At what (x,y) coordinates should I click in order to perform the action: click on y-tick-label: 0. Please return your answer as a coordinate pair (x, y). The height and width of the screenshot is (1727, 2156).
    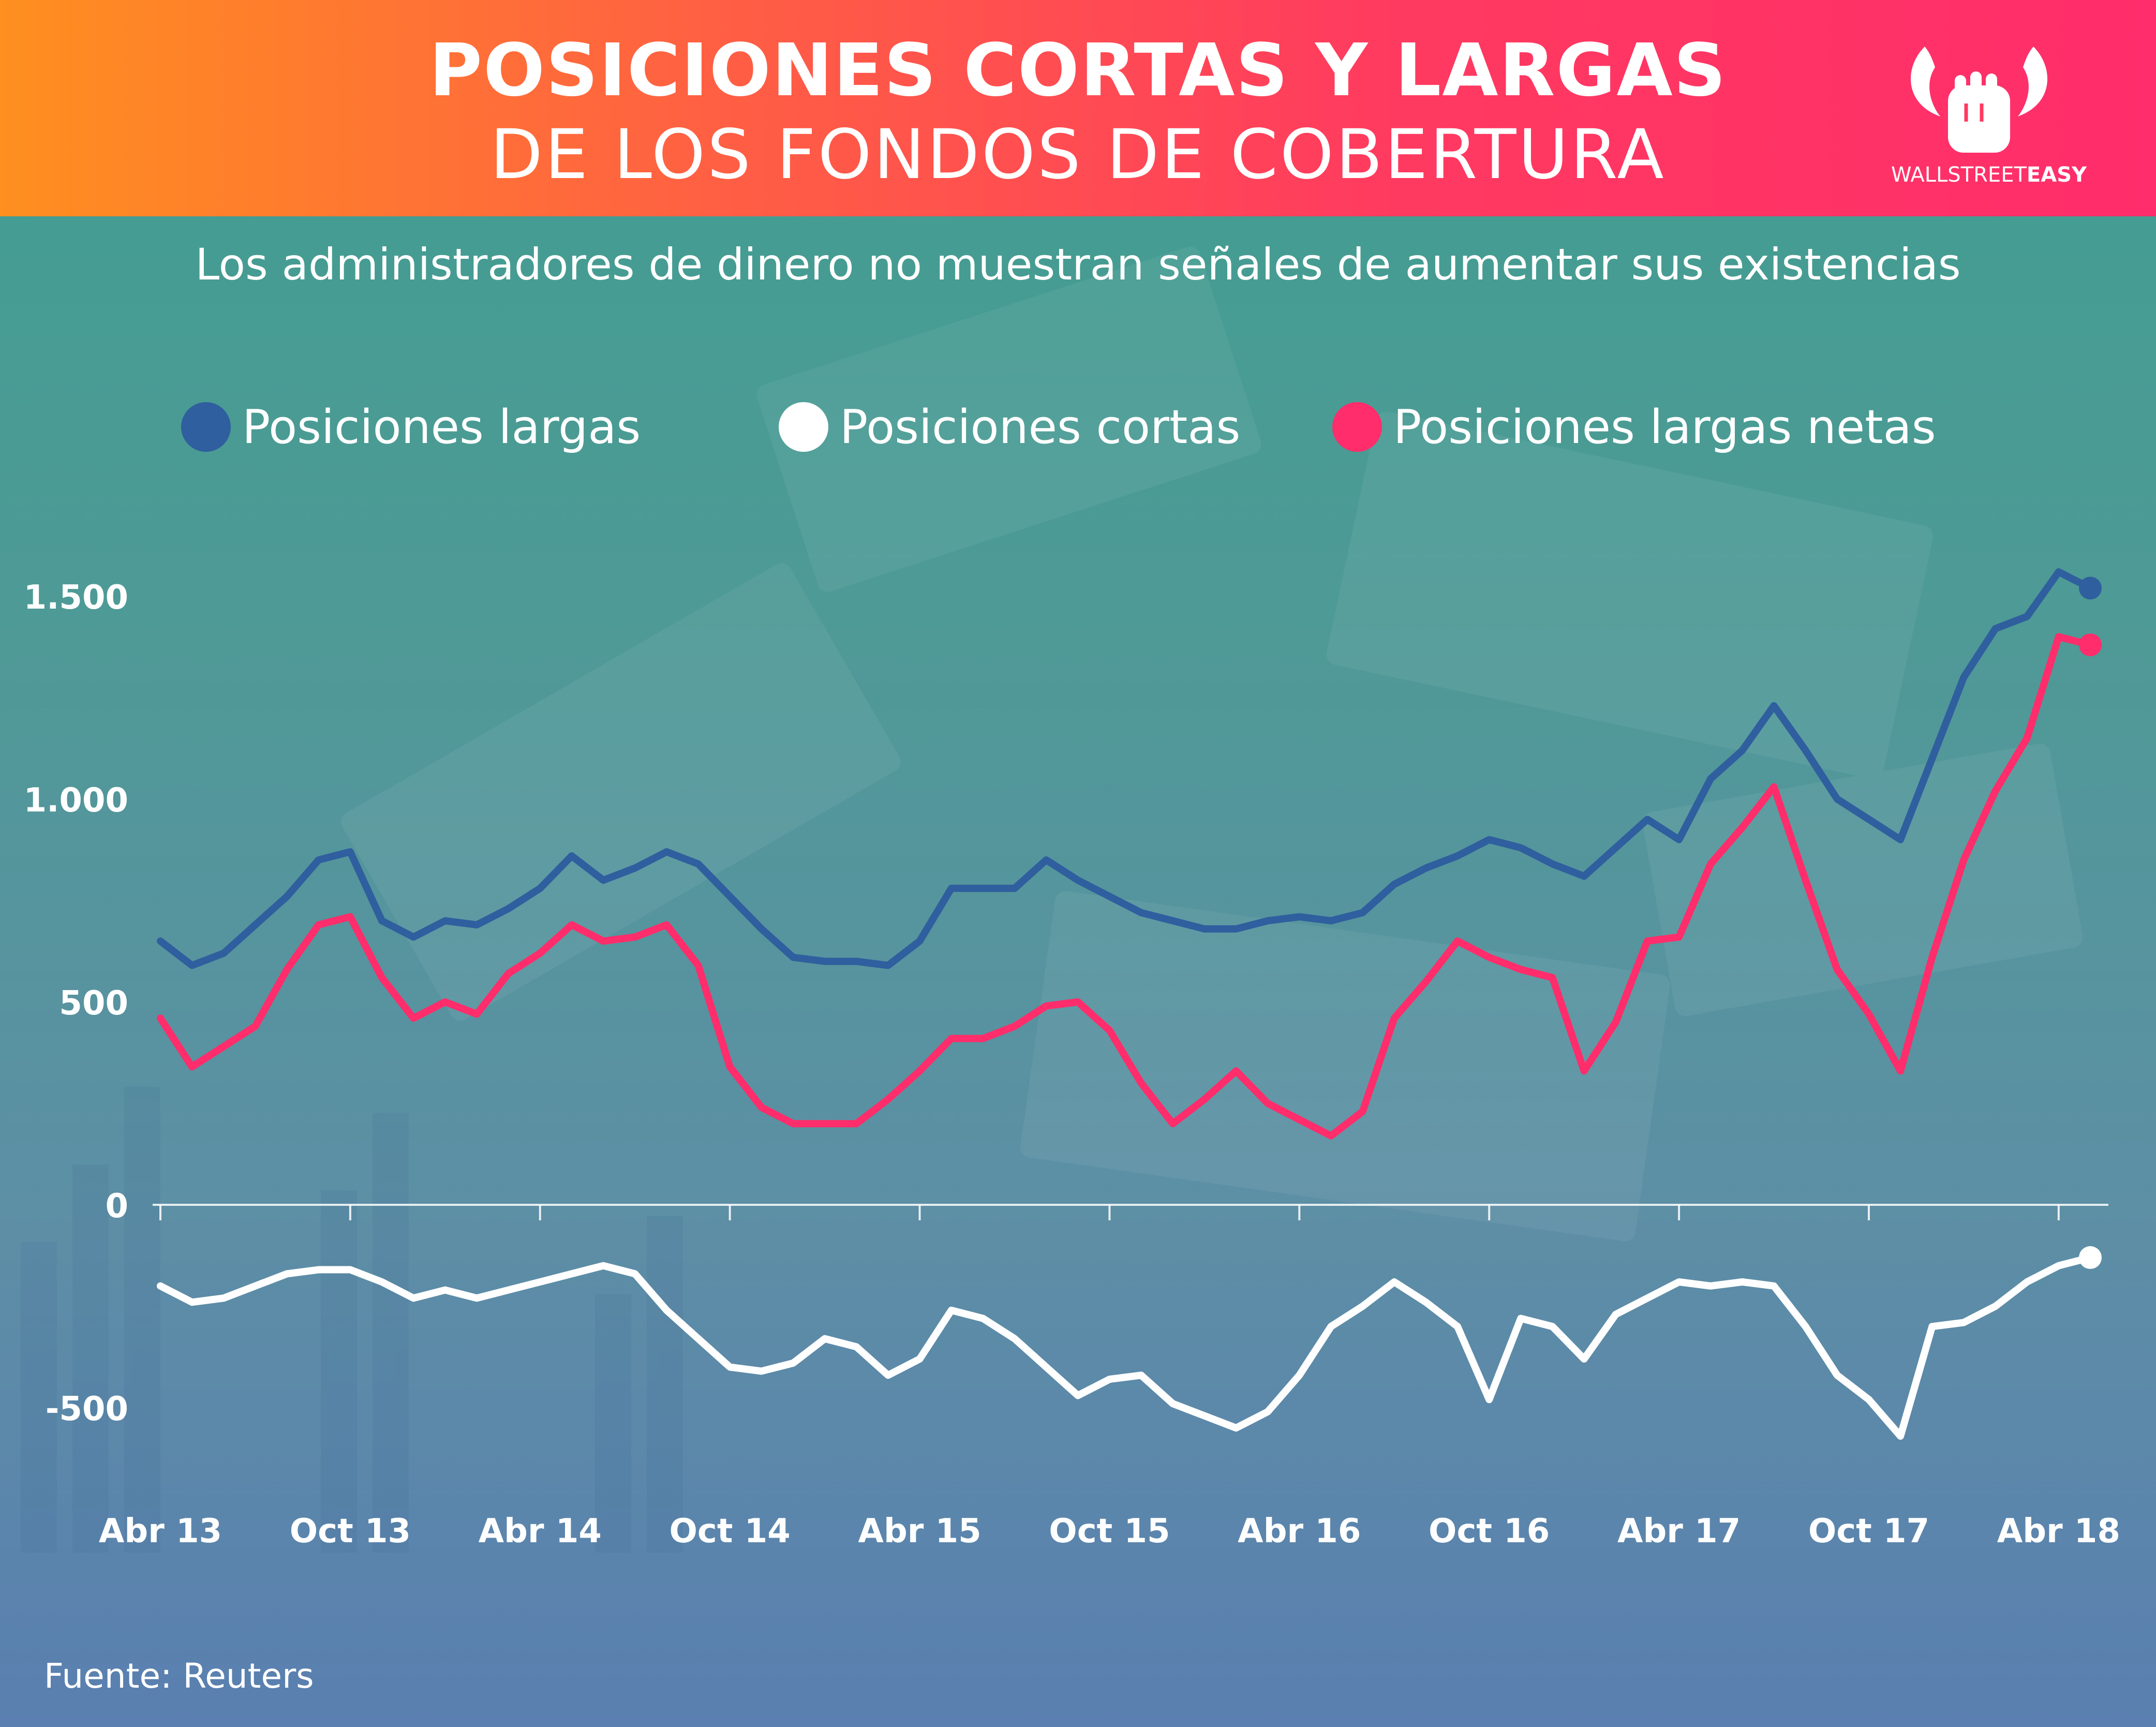
    Looking at the image, I should click on (116, 1206).